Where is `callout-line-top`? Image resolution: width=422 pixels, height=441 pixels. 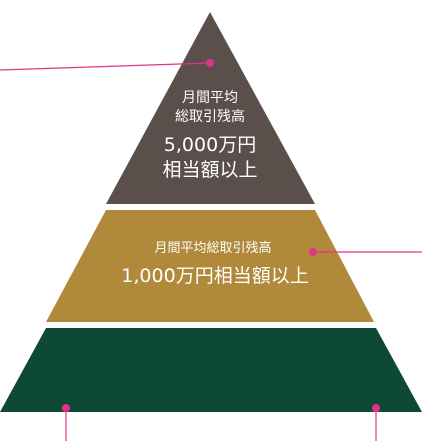
callout-line-top is located at coordinates (105, 66).